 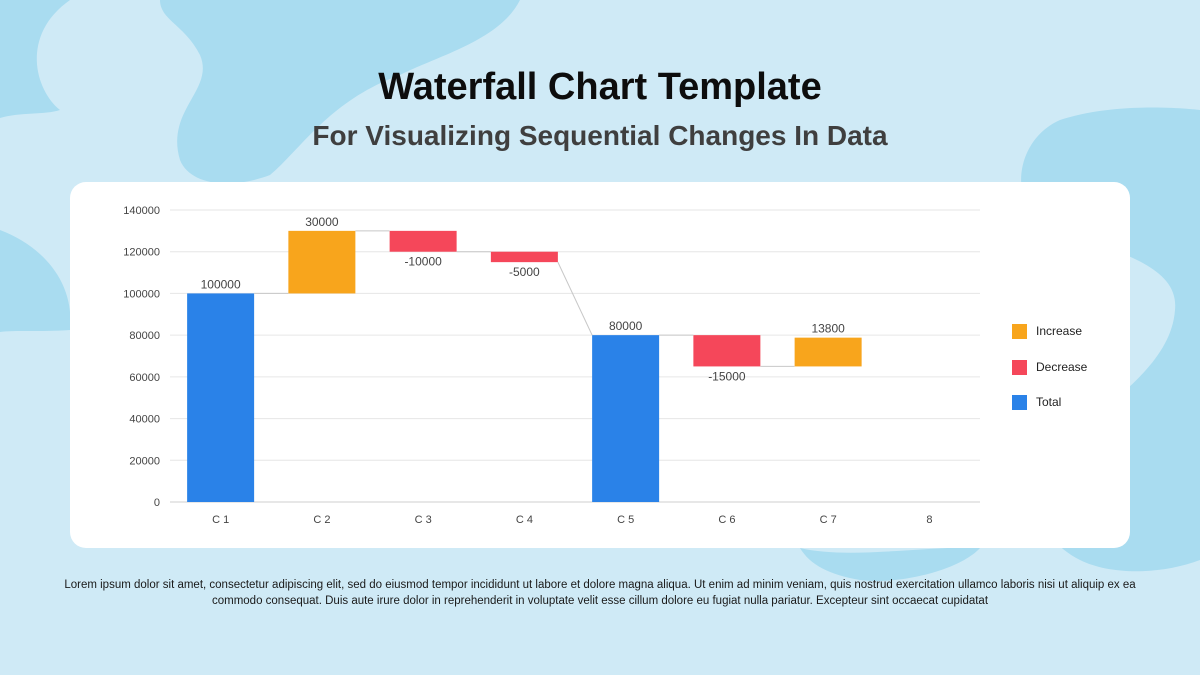 I want to click on y-tick-label: 100000, so click(x=141, y=294).